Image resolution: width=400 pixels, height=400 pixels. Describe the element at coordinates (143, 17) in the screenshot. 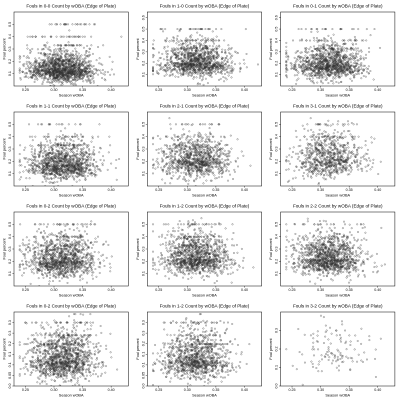

I see `y-tick-label: 0.6` at that location.